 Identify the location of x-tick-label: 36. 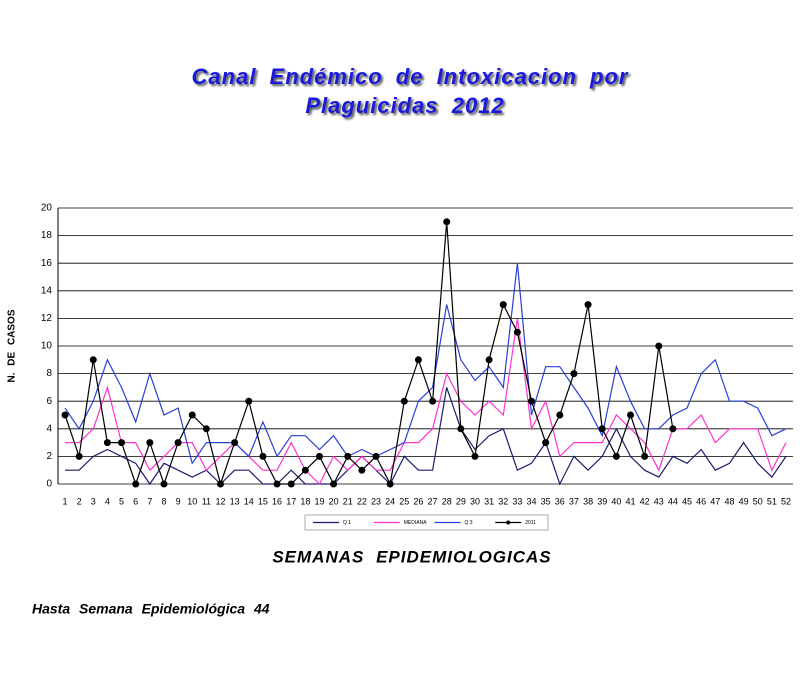
(560, 501).